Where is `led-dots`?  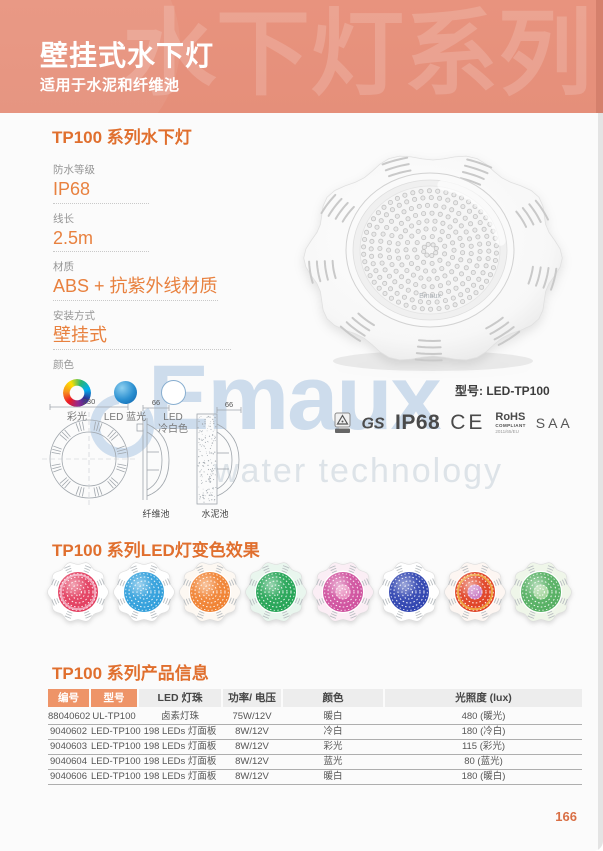
led-dots is located at coordinates (430, 250).